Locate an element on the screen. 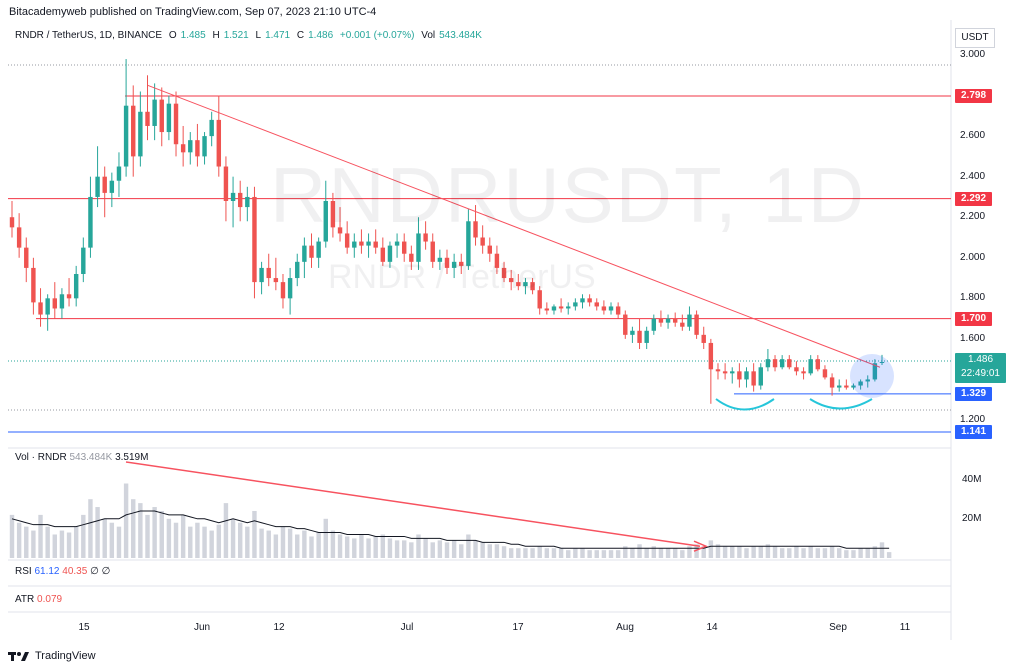 This screenshot has height=670, width=1024. legend-low: 1.471 is located at coordinates (278, 35).